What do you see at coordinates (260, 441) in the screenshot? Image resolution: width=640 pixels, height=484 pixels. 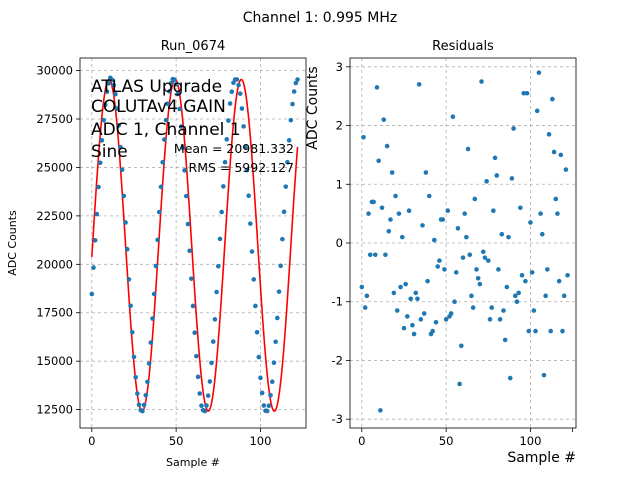 I see `x-tick-label: 100` at bounding box center [260, 441].